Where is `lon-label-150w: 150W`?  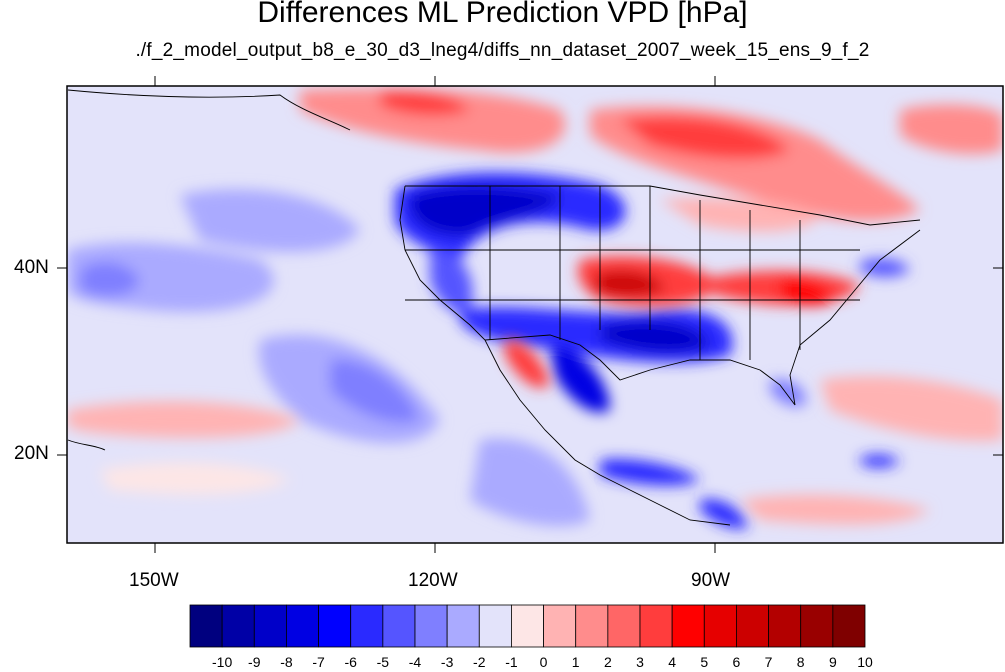 lon-label-150w: 150W is located at coordinates (154, 580).